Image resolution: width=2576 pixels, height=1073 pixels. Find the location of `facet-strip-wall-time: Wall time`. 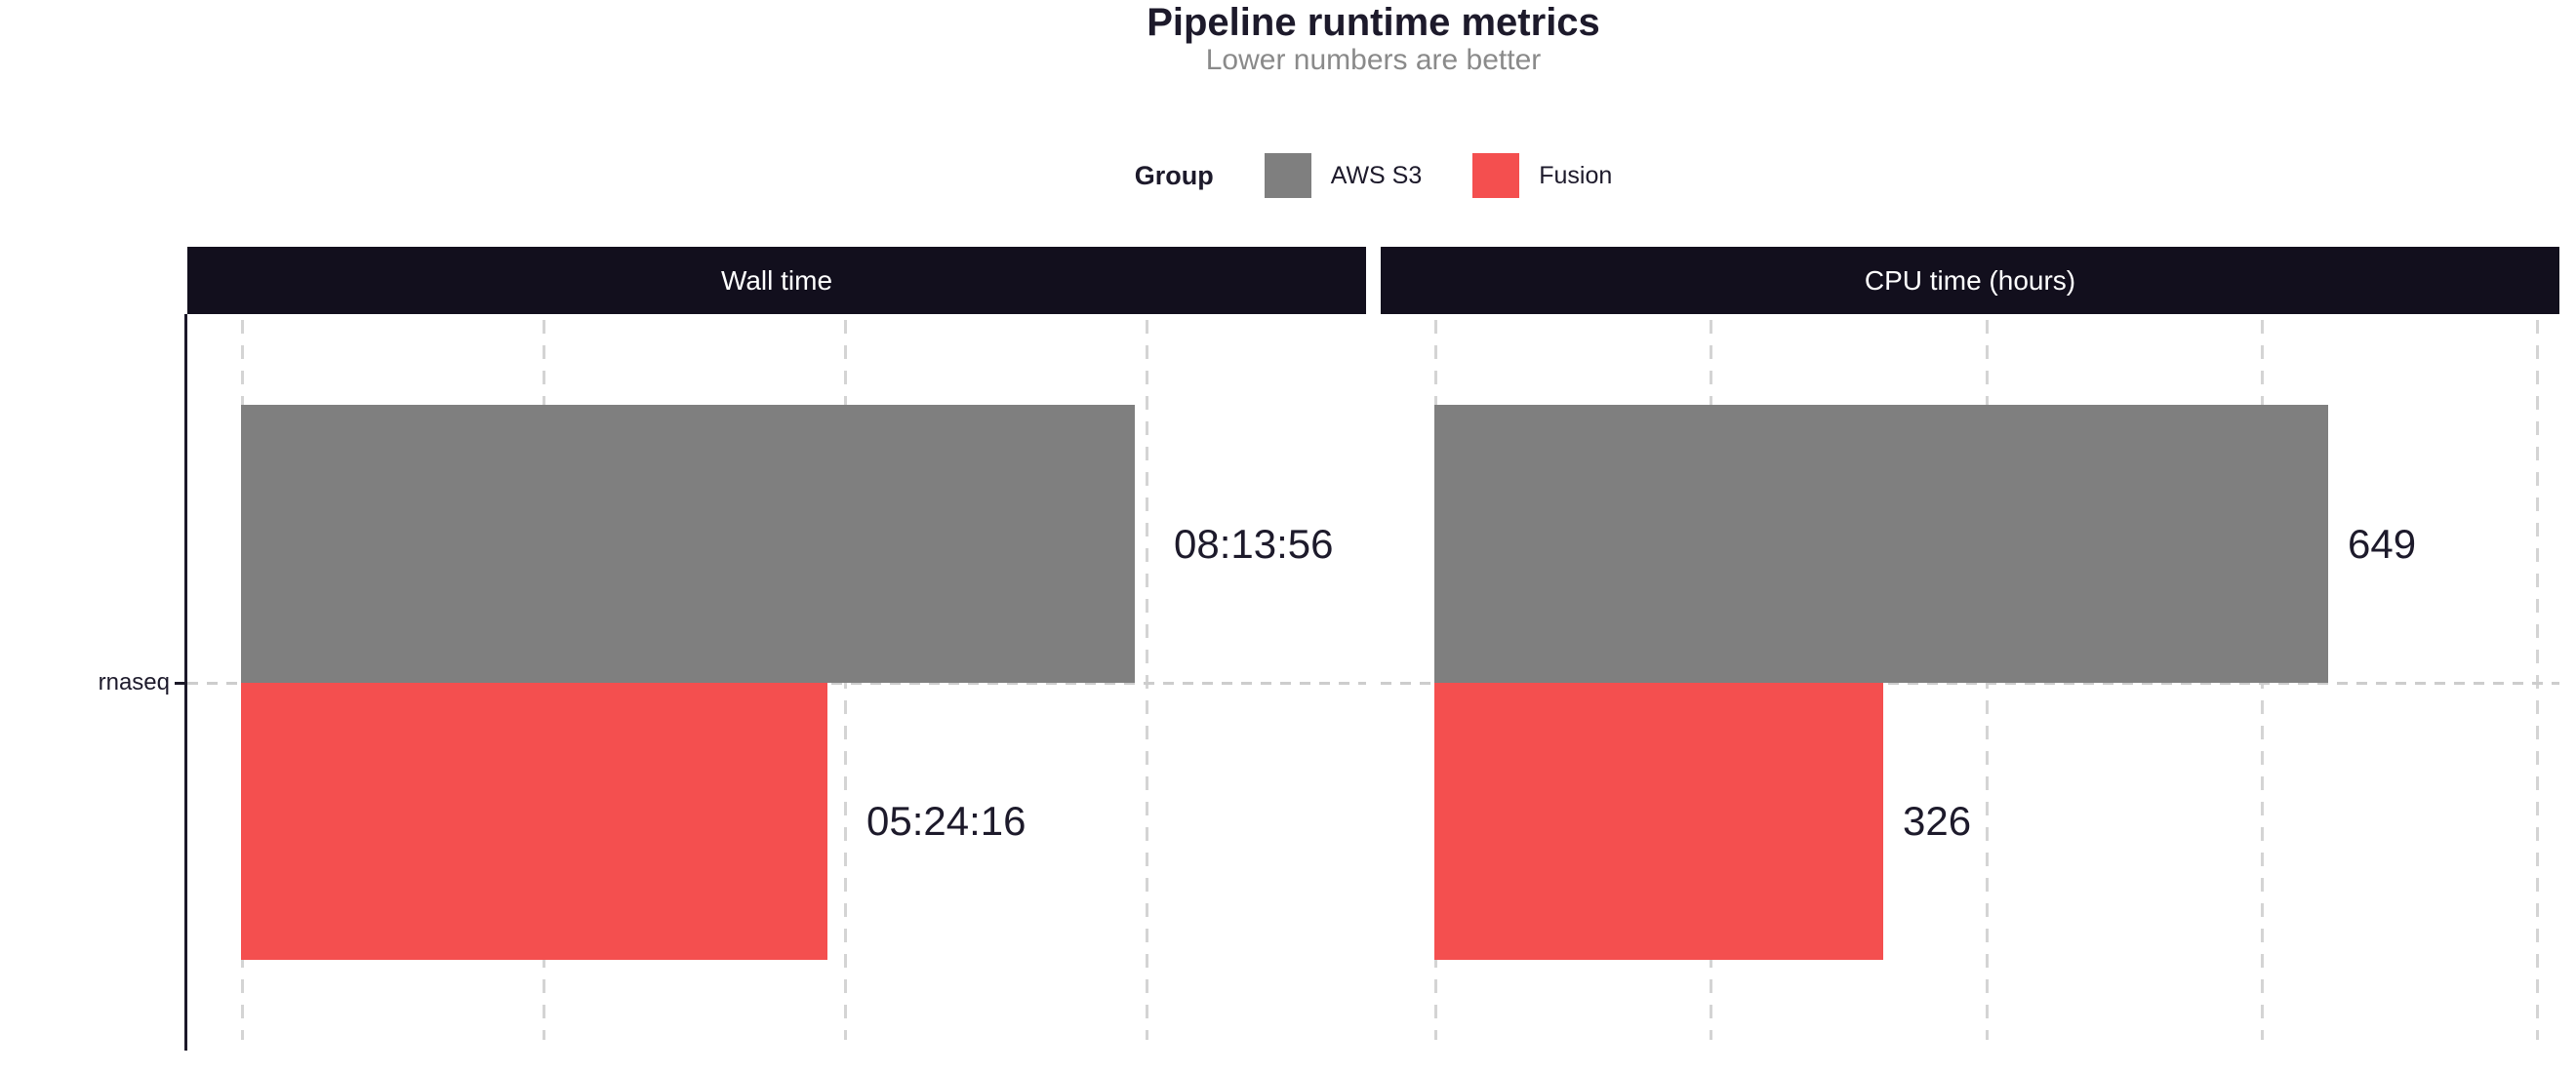

facet-strip-wall-time: Wall time is located at coordinates (776, 280).